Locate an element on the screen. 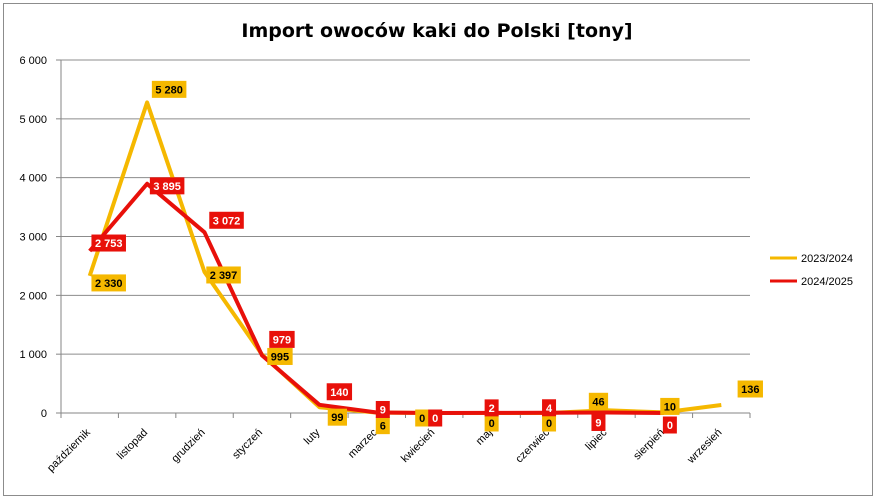  x-tick-label: styczeń is located at coordinates (247, 444).